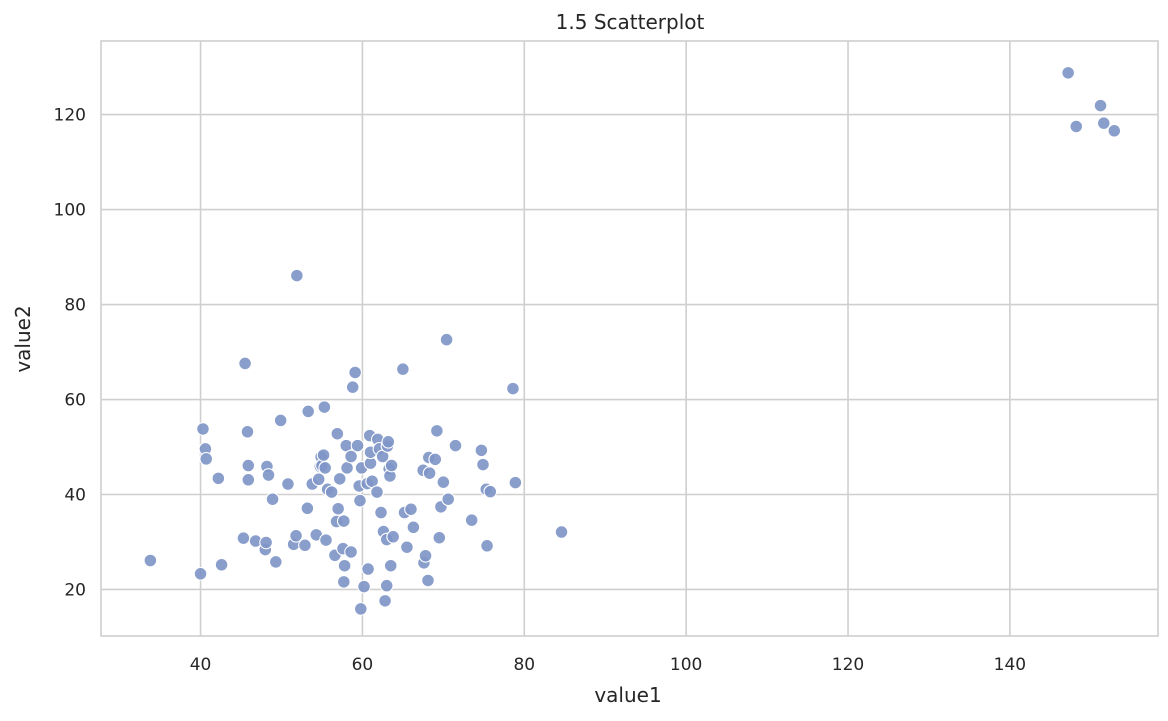 The width and height of the screenshot is (1168, 721). I want to click on x-axis-label: value1, so click(627, 695).